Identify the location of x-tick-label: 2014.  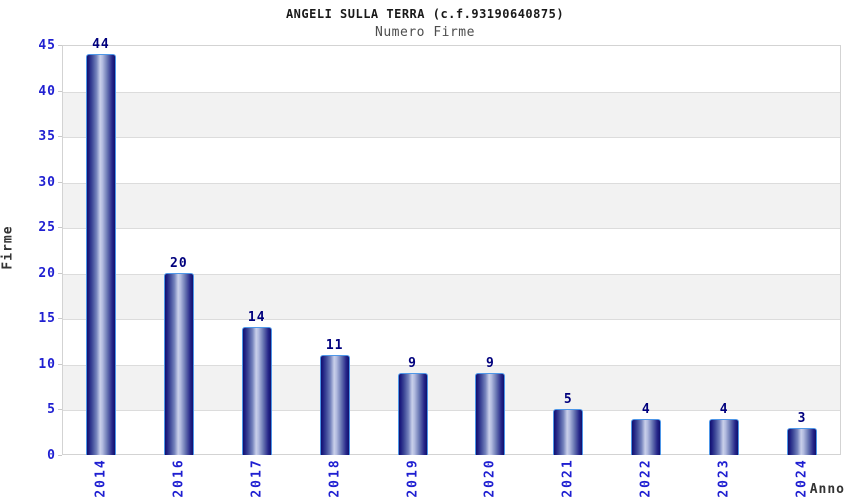
(101, 478).